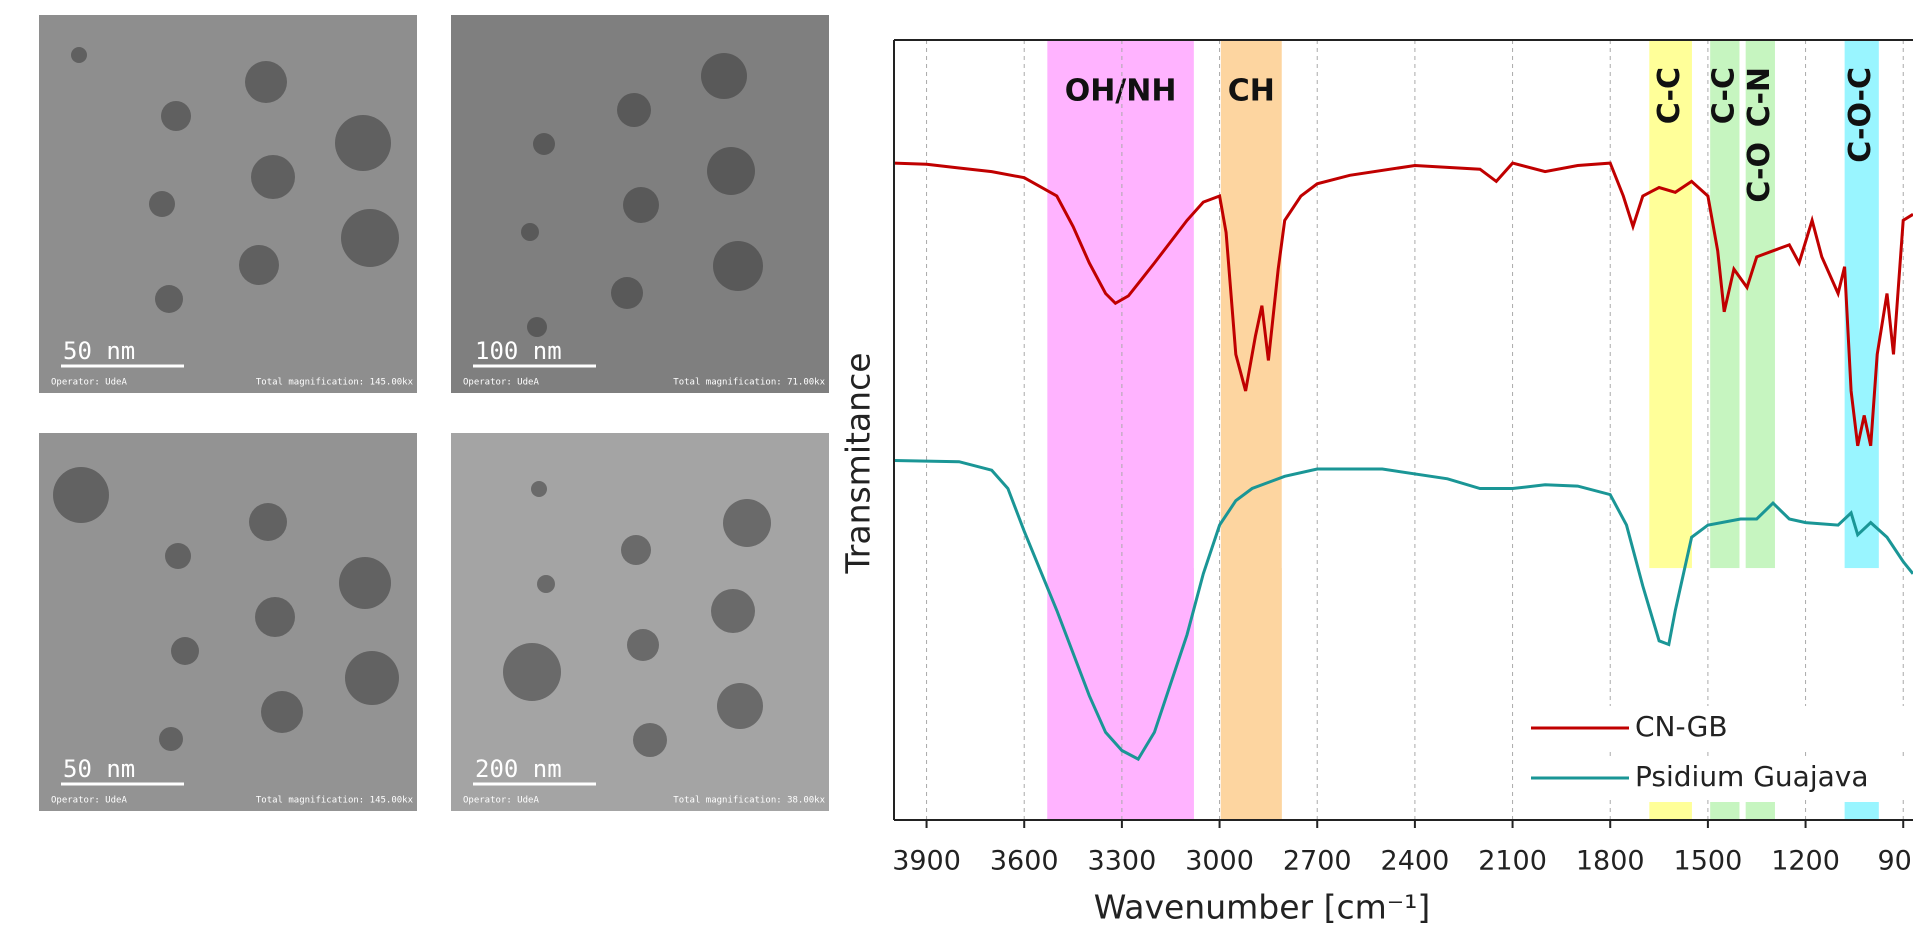 The width and height of the screenshot is (1913, 926). What do you see at coordinates (1681, 726) in the screenshot?
I see `legend-label: CN-GB` at bounding box center [1681, 726].